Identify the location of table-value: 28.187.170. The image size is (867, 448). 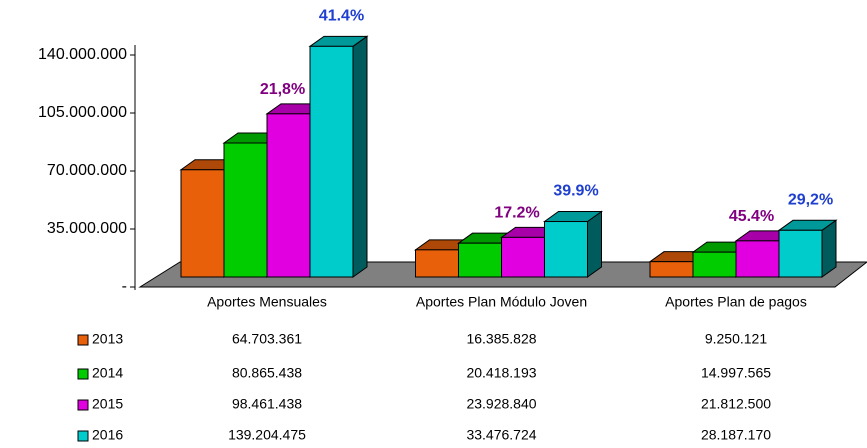
(736, 435).